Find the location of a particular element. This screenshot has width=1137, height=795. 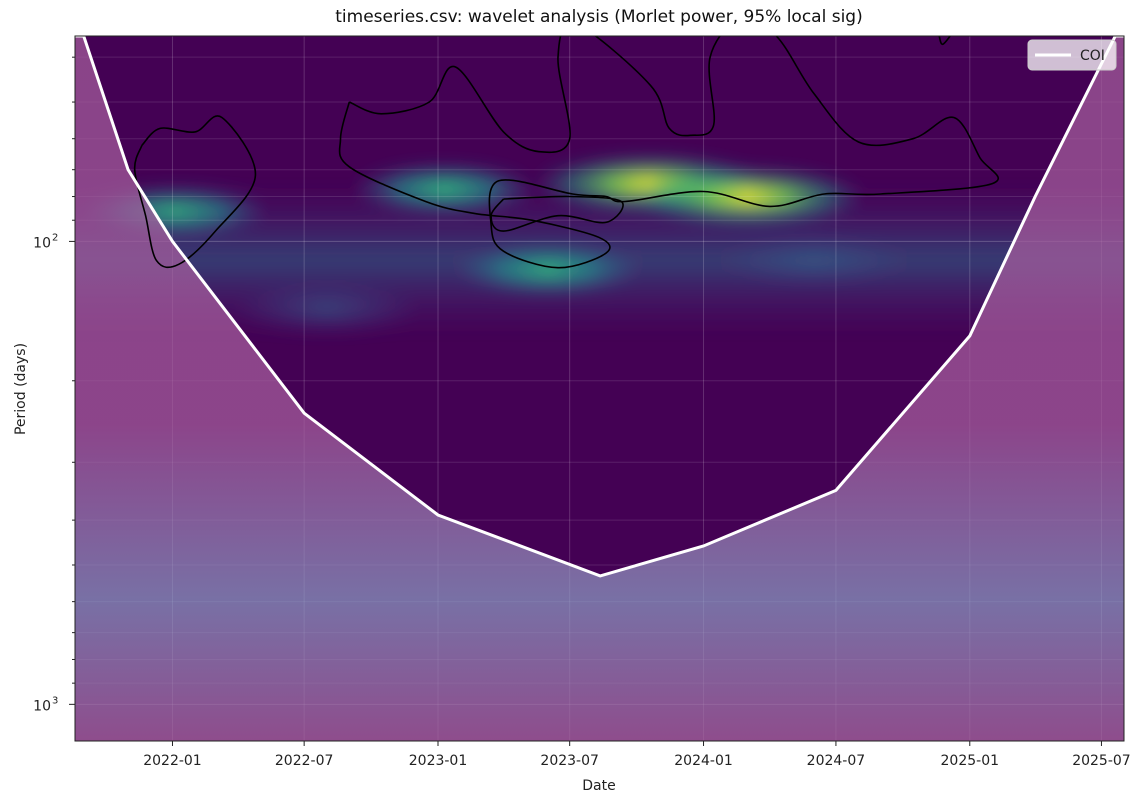

legend-coi-label: COI is located at coordinates (1092, 56).